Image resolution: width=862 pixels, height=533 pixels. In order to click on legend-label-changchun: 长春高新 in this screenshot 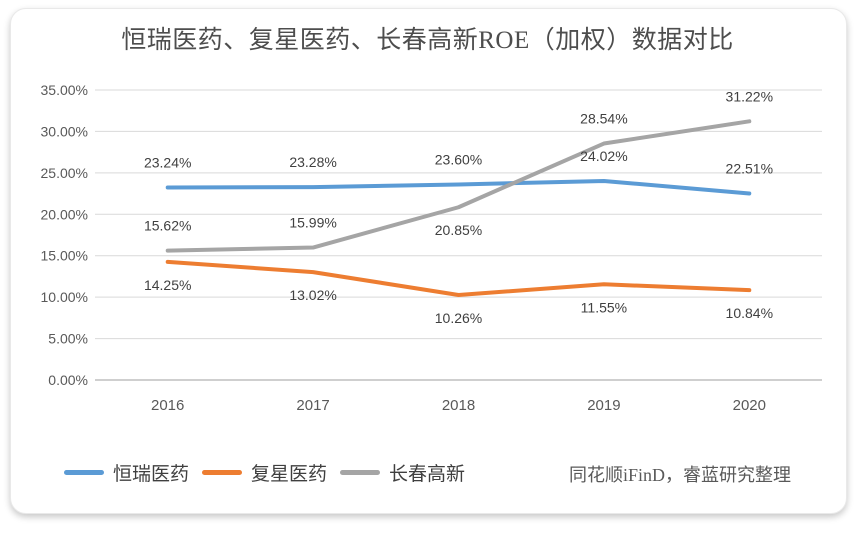, I will do `click(427, 474)`.